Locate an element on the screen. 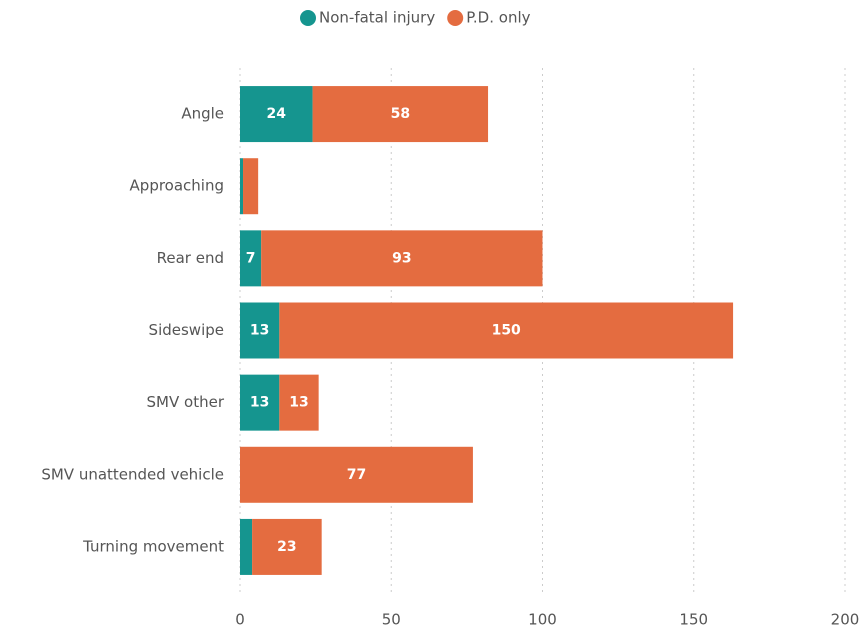  y-tick-label: SMV unattended vehicle is located at coordinates (132, 474).